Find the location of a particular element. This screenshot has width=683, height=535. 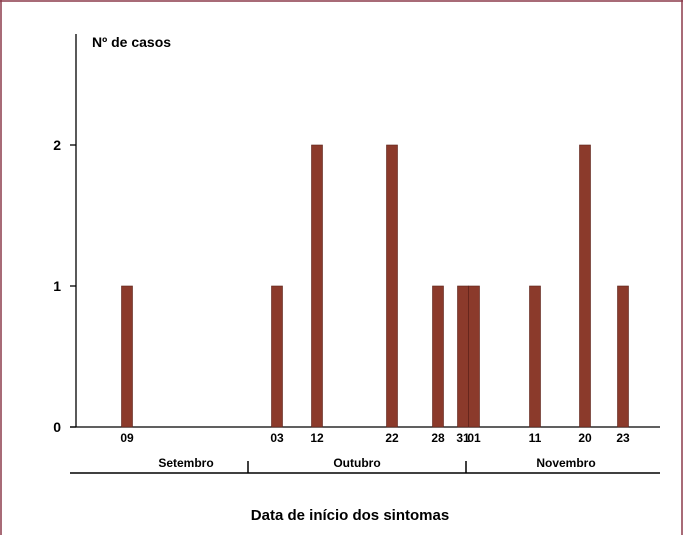

month-label: Setembro is located at coordinates (185, 463).